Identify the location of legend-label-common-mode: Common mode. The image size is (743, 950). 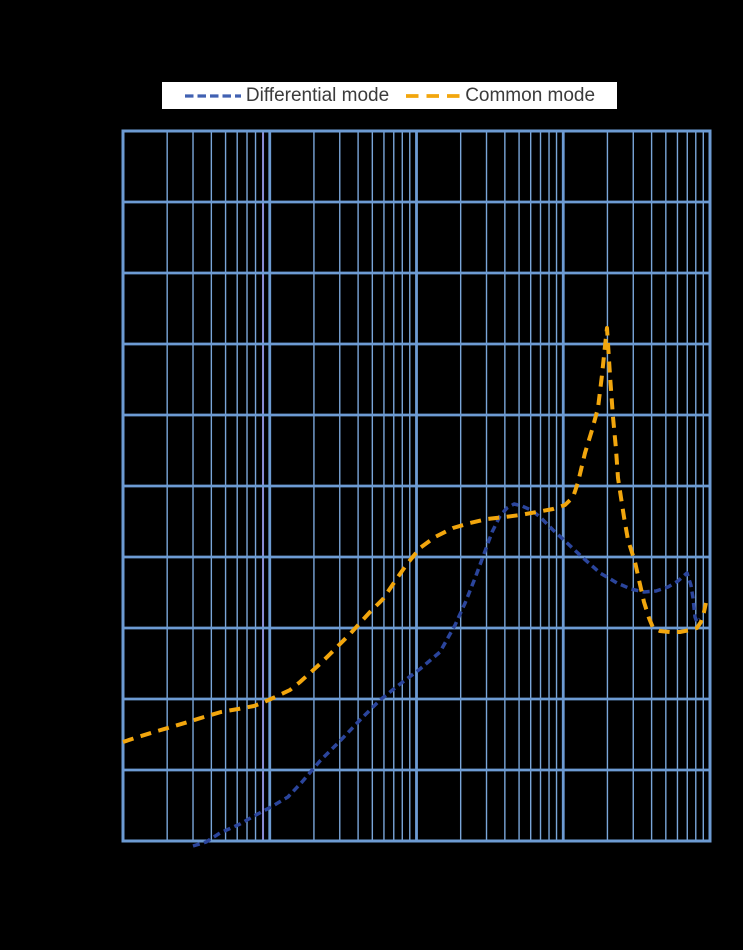
(530, 95).